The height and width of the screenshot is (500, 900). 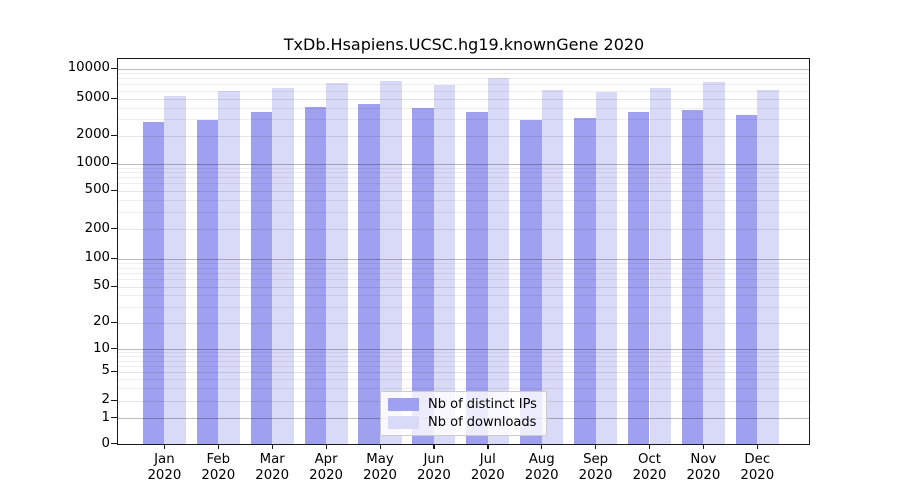 I want to click on x-tick-month: Sep, so click(x=596, y=459).